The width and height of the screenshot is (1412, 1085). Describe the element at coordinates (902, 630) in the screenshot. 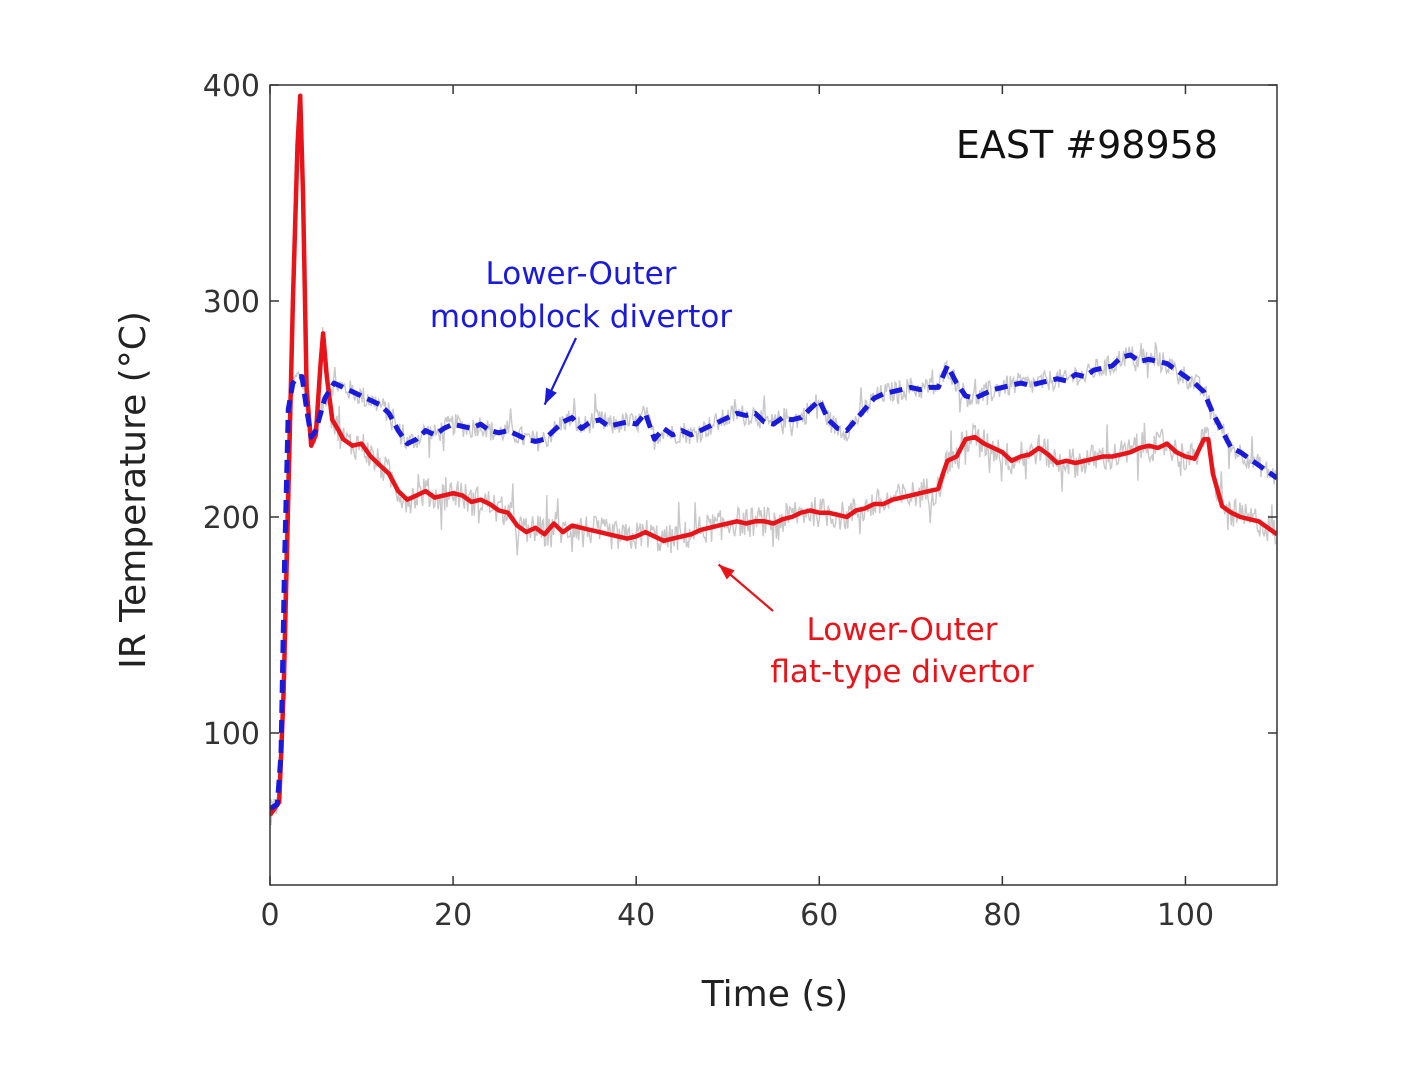

I see `annotation-flat-type-line1: Lower-Outer` at that location.